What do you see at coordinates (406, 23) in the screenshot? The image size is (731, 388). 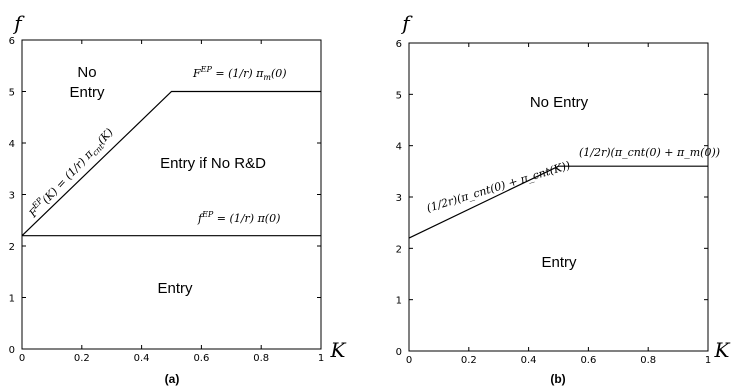 I see `panel-b-y-axis-label: f` at bounding box center [406, 23].